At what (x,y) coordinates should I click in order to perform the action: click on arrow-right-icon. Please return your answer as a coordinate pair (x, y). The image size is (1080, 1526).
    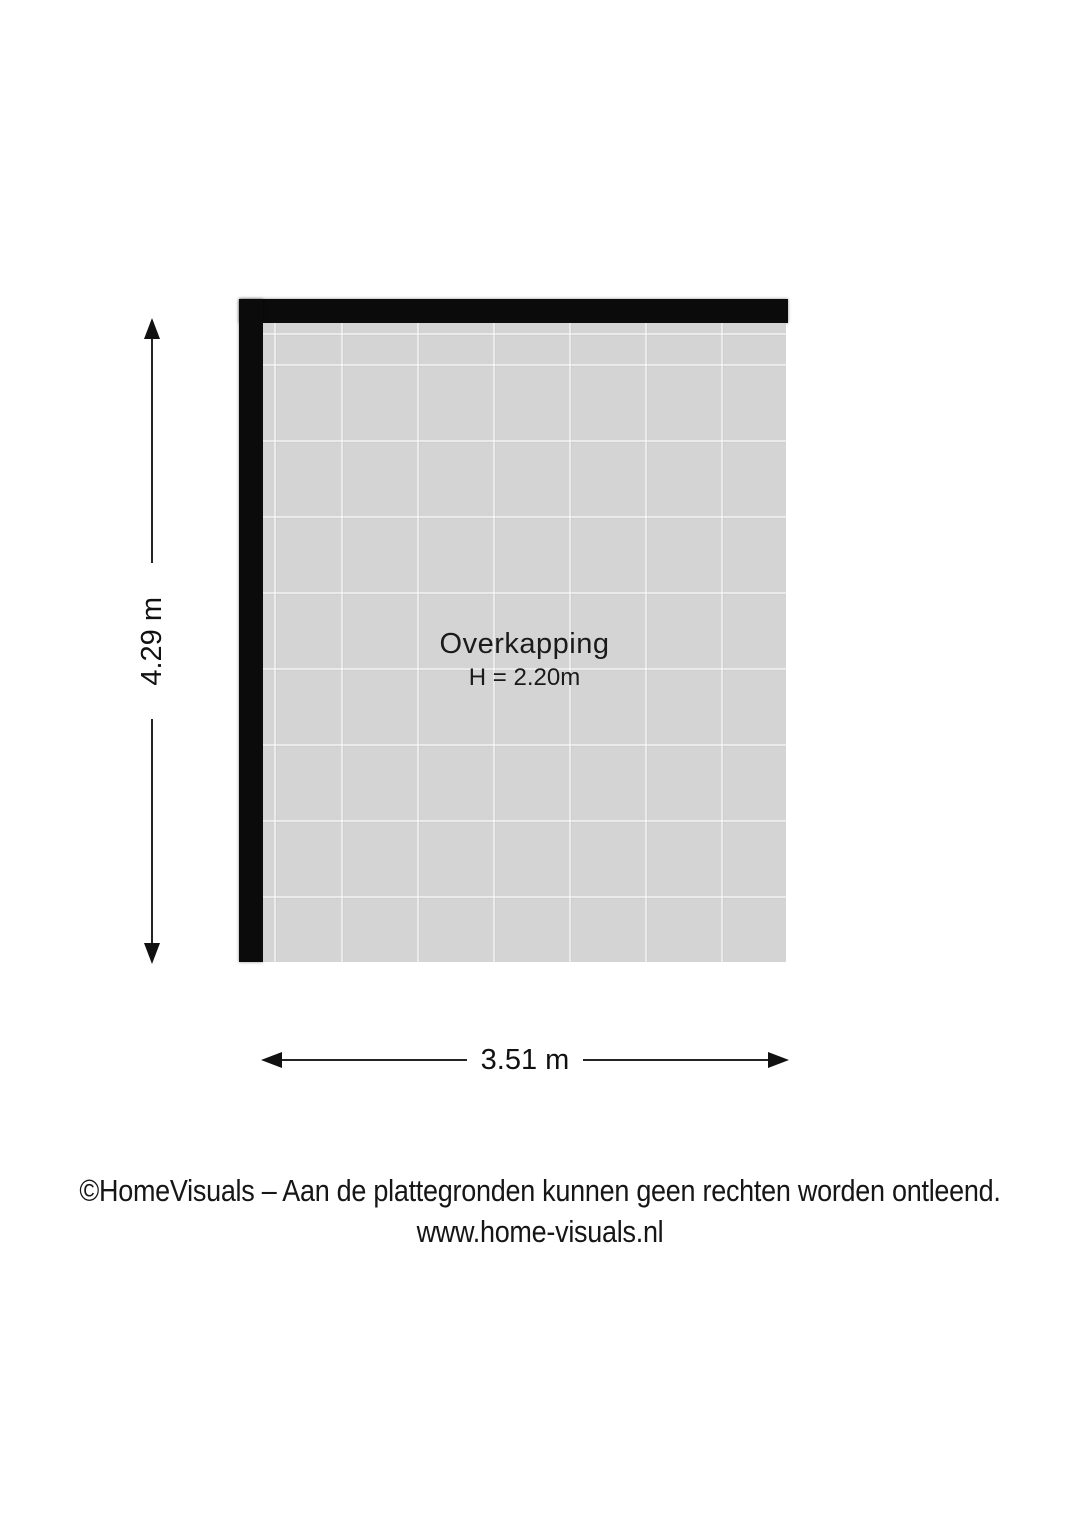
    Looking at the image, I should click on (779, 1060).